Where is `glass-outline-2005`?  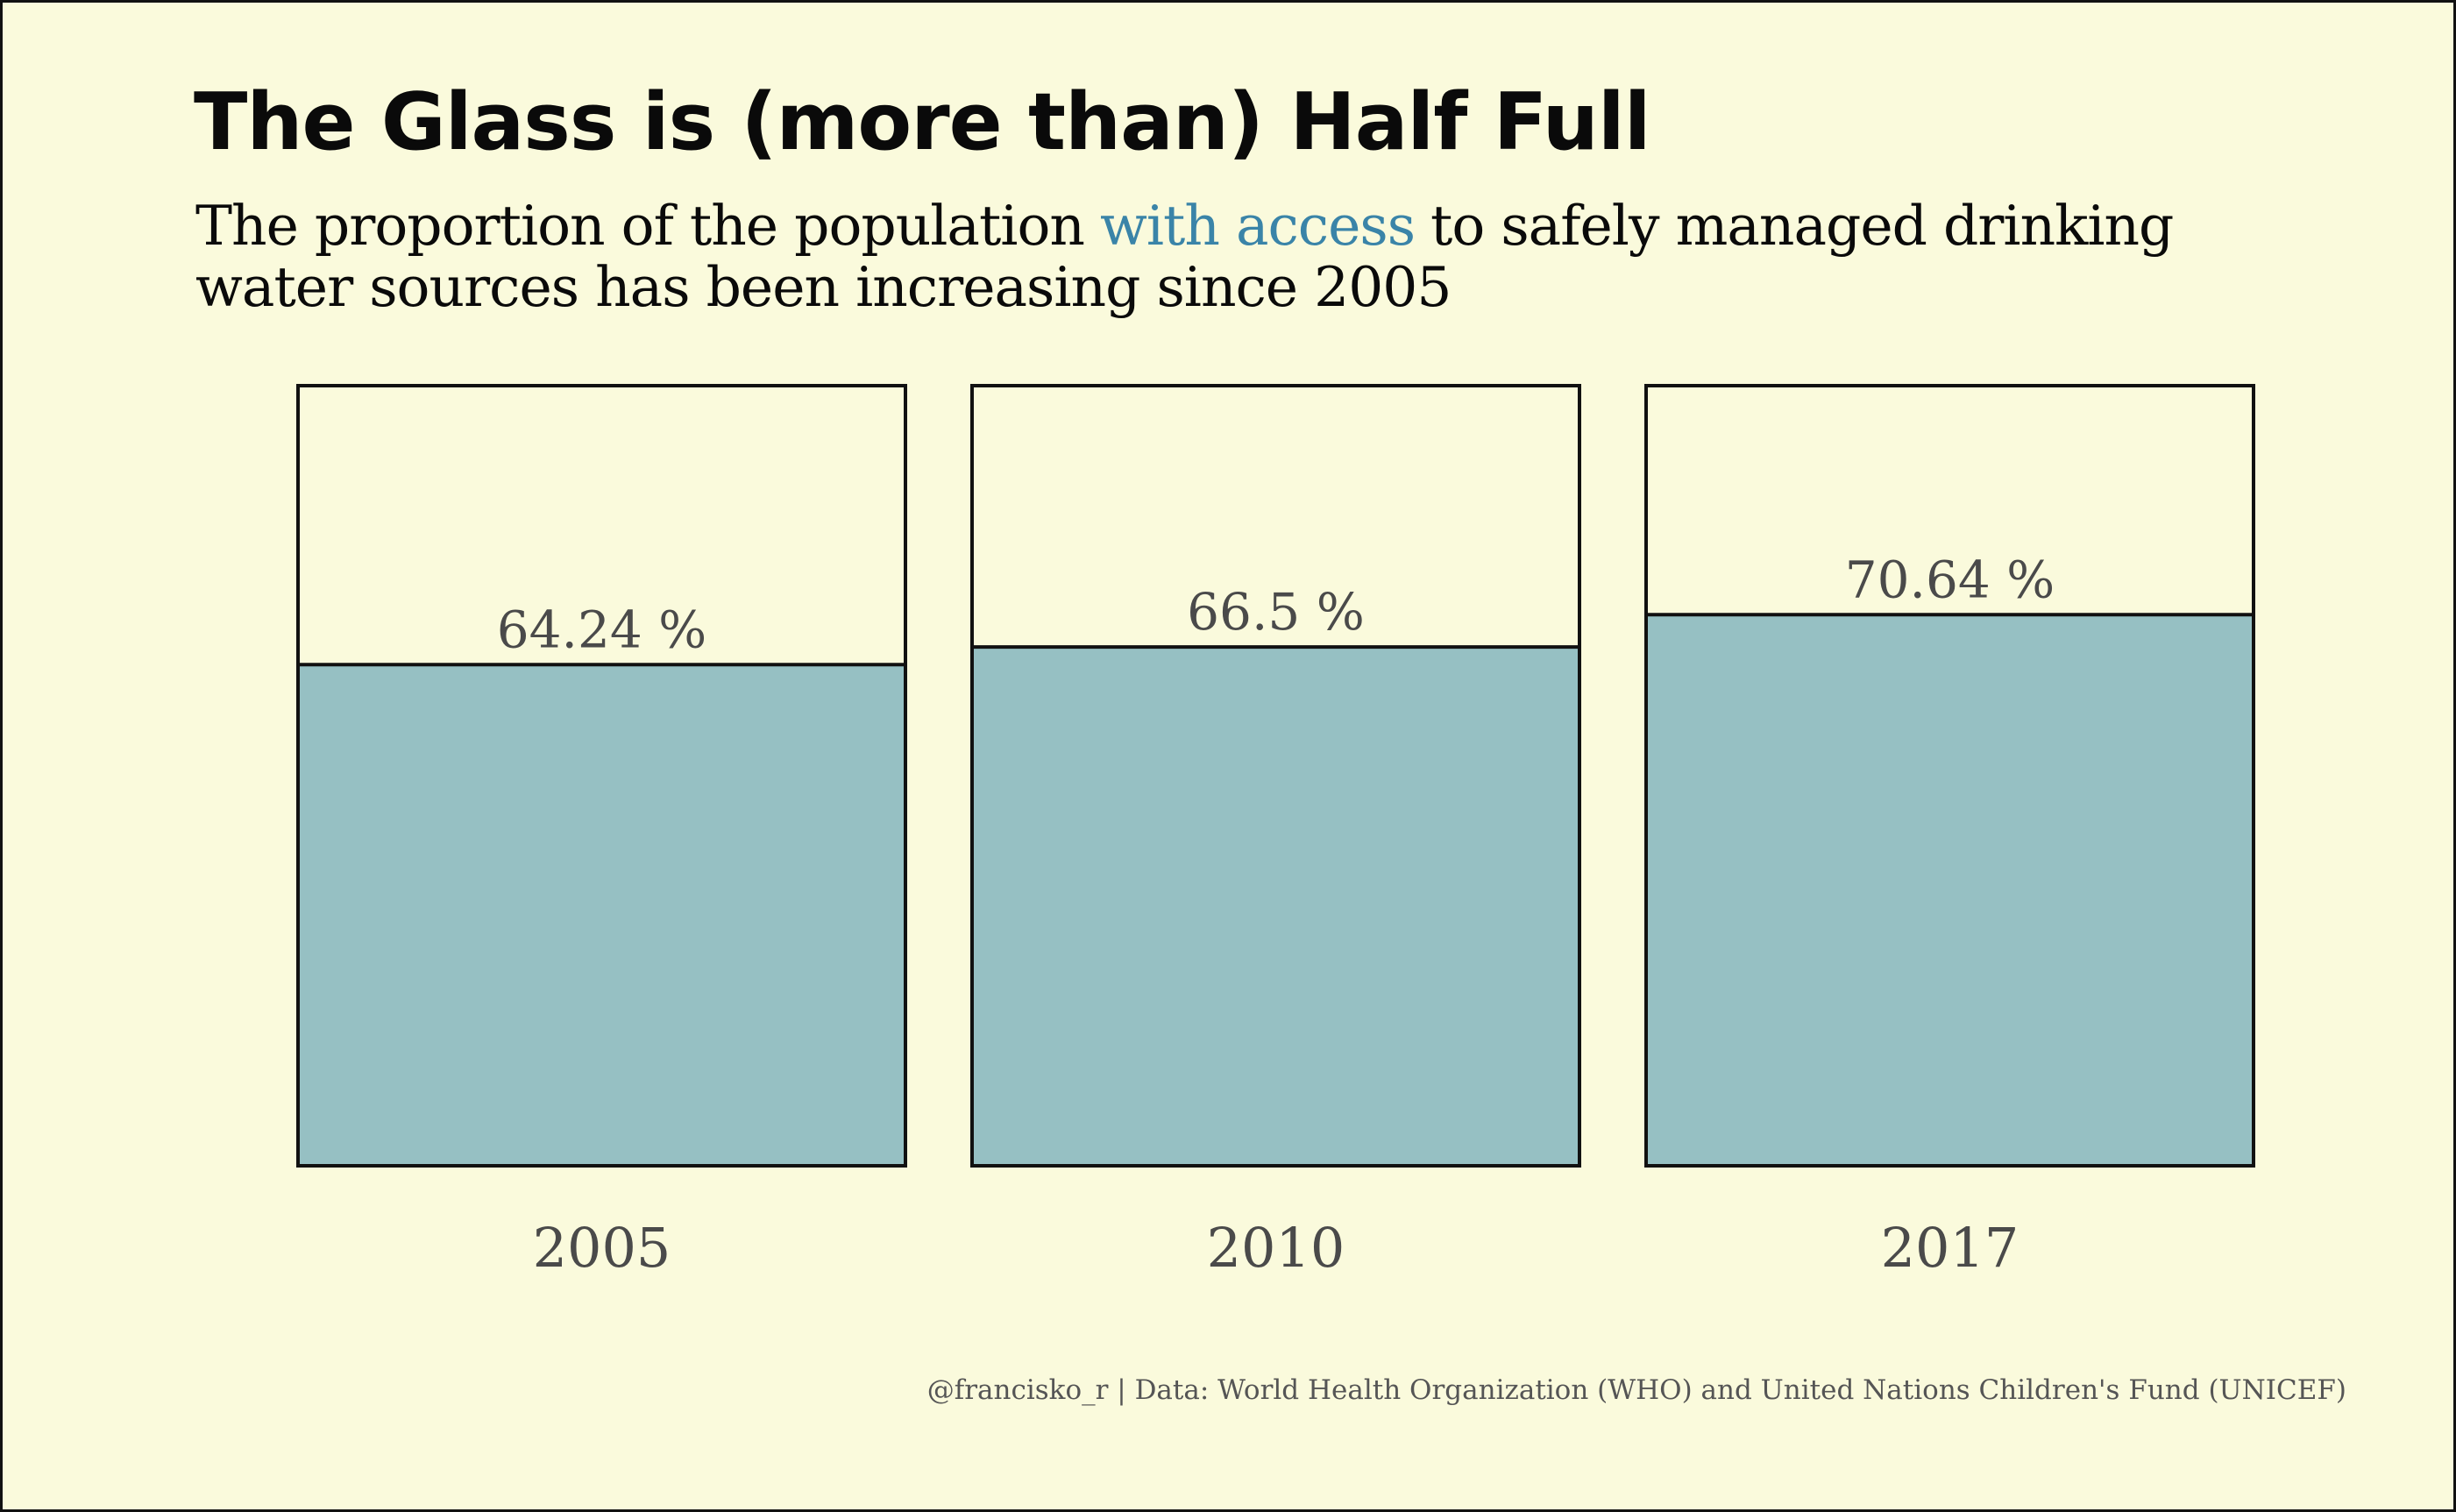
glass-outline-2005 is located at coordinates (601, 776).